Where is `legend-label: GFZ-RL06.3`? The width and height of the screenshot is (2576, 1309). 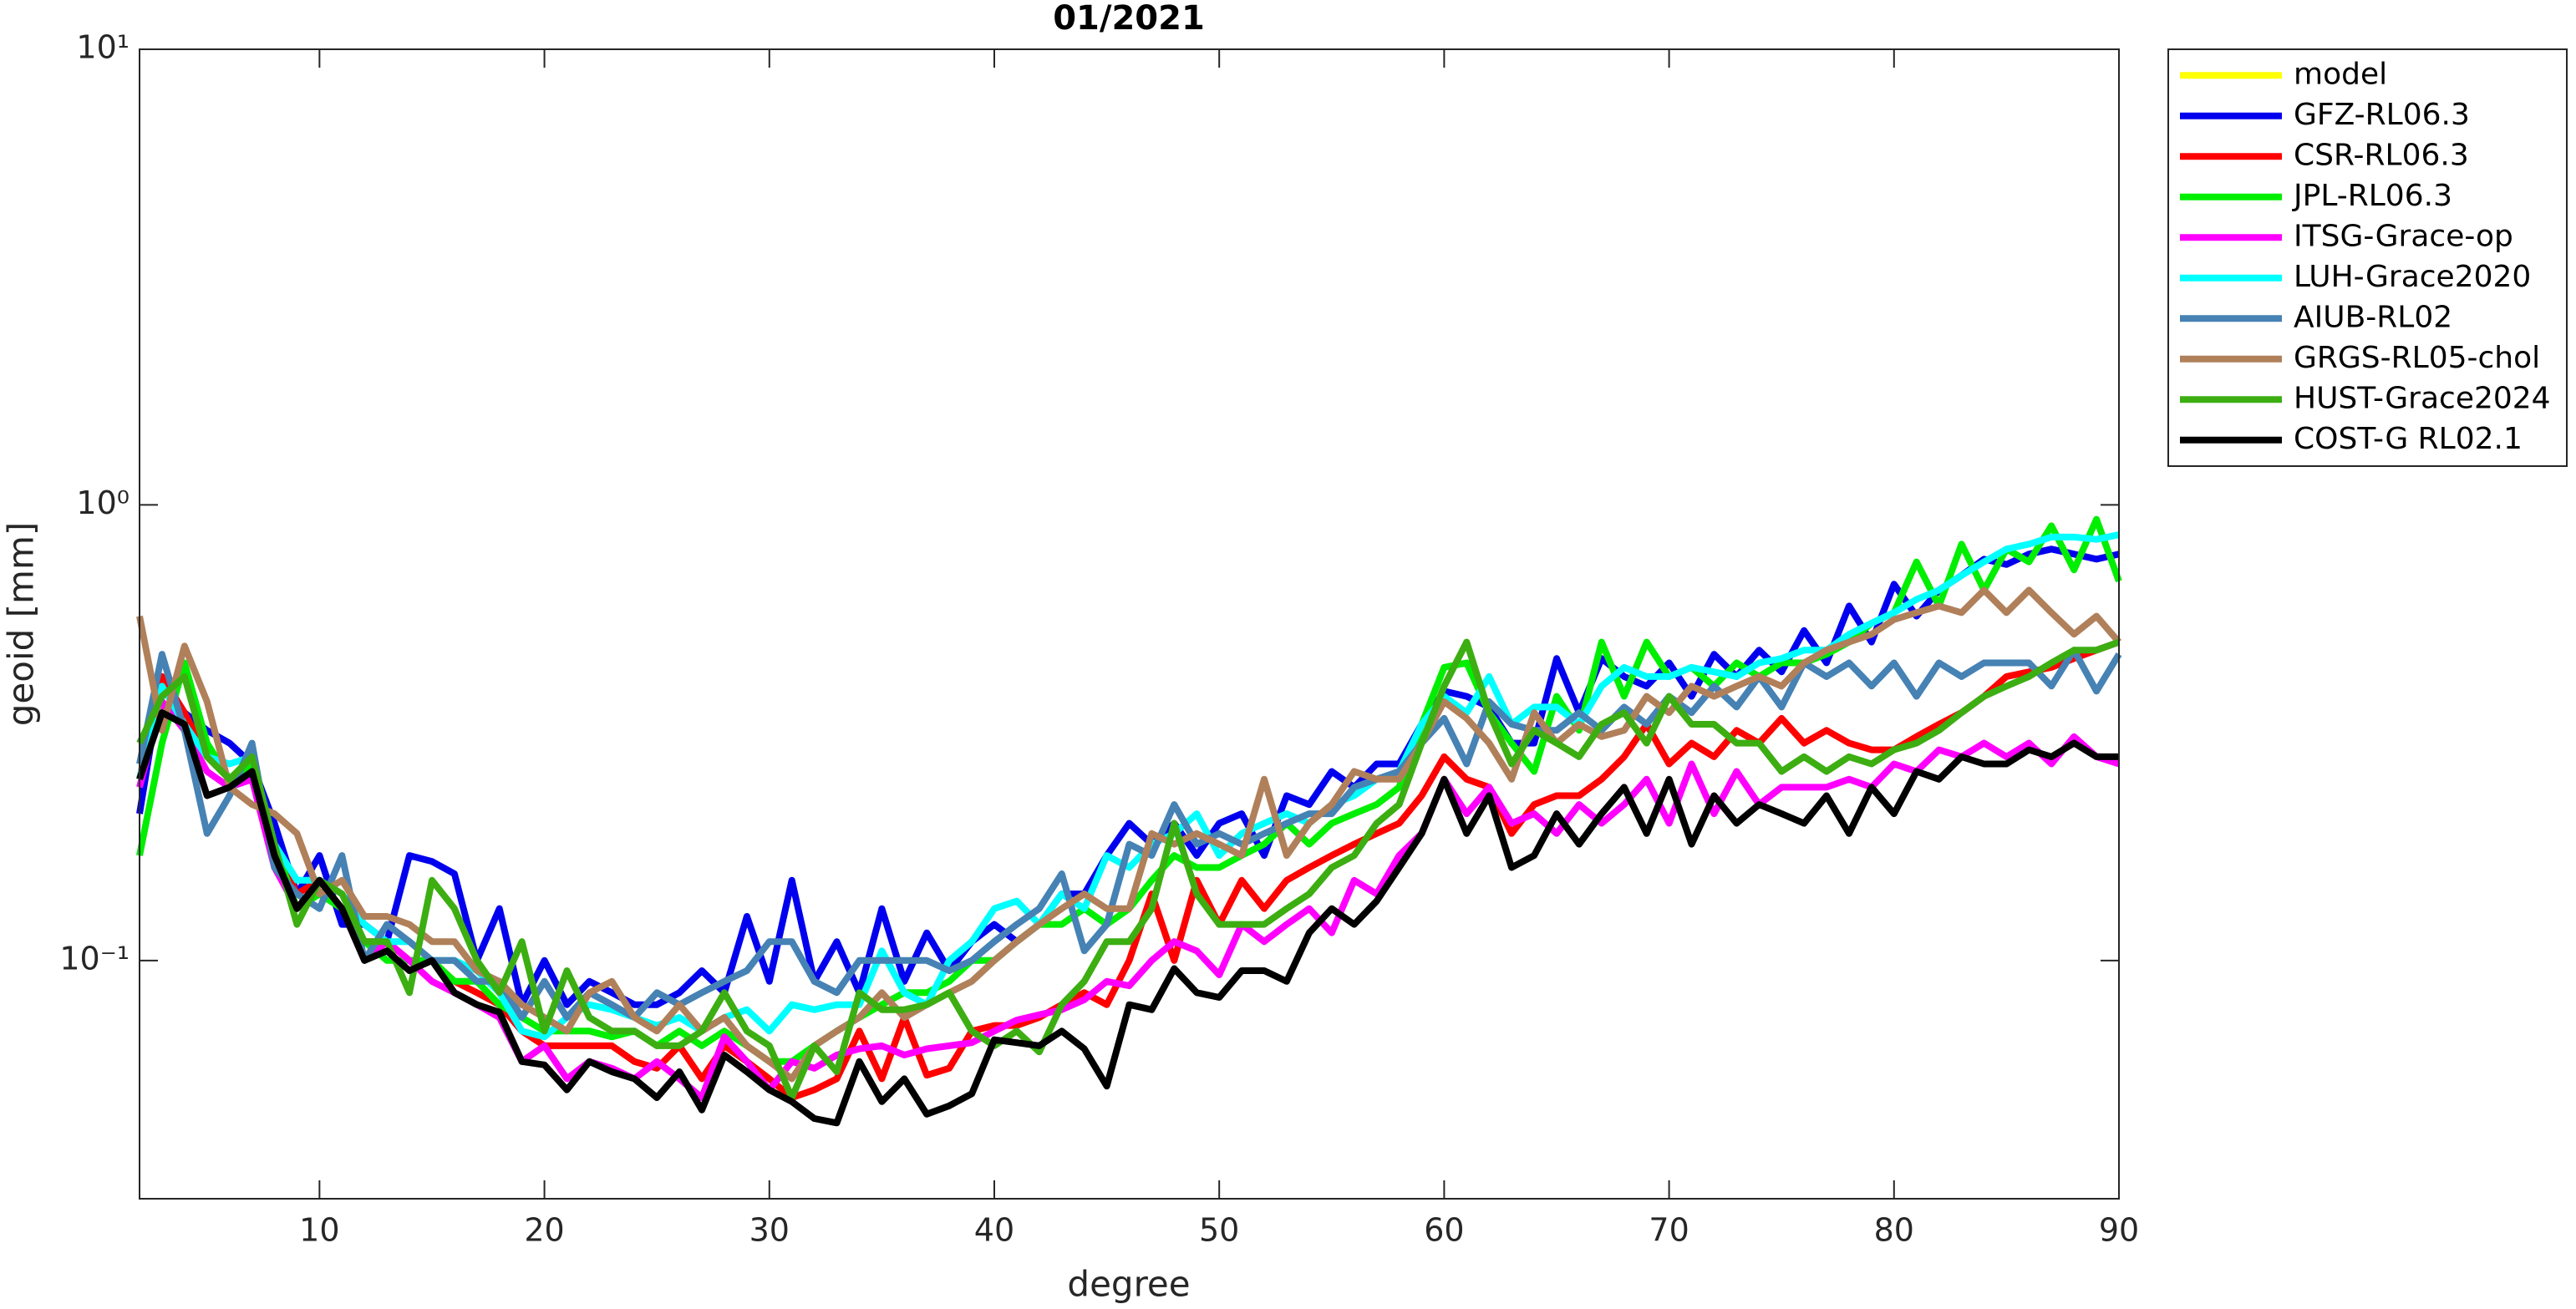
legend-label: GFZ-RL06.3 is located at coordinates (2382, 115).